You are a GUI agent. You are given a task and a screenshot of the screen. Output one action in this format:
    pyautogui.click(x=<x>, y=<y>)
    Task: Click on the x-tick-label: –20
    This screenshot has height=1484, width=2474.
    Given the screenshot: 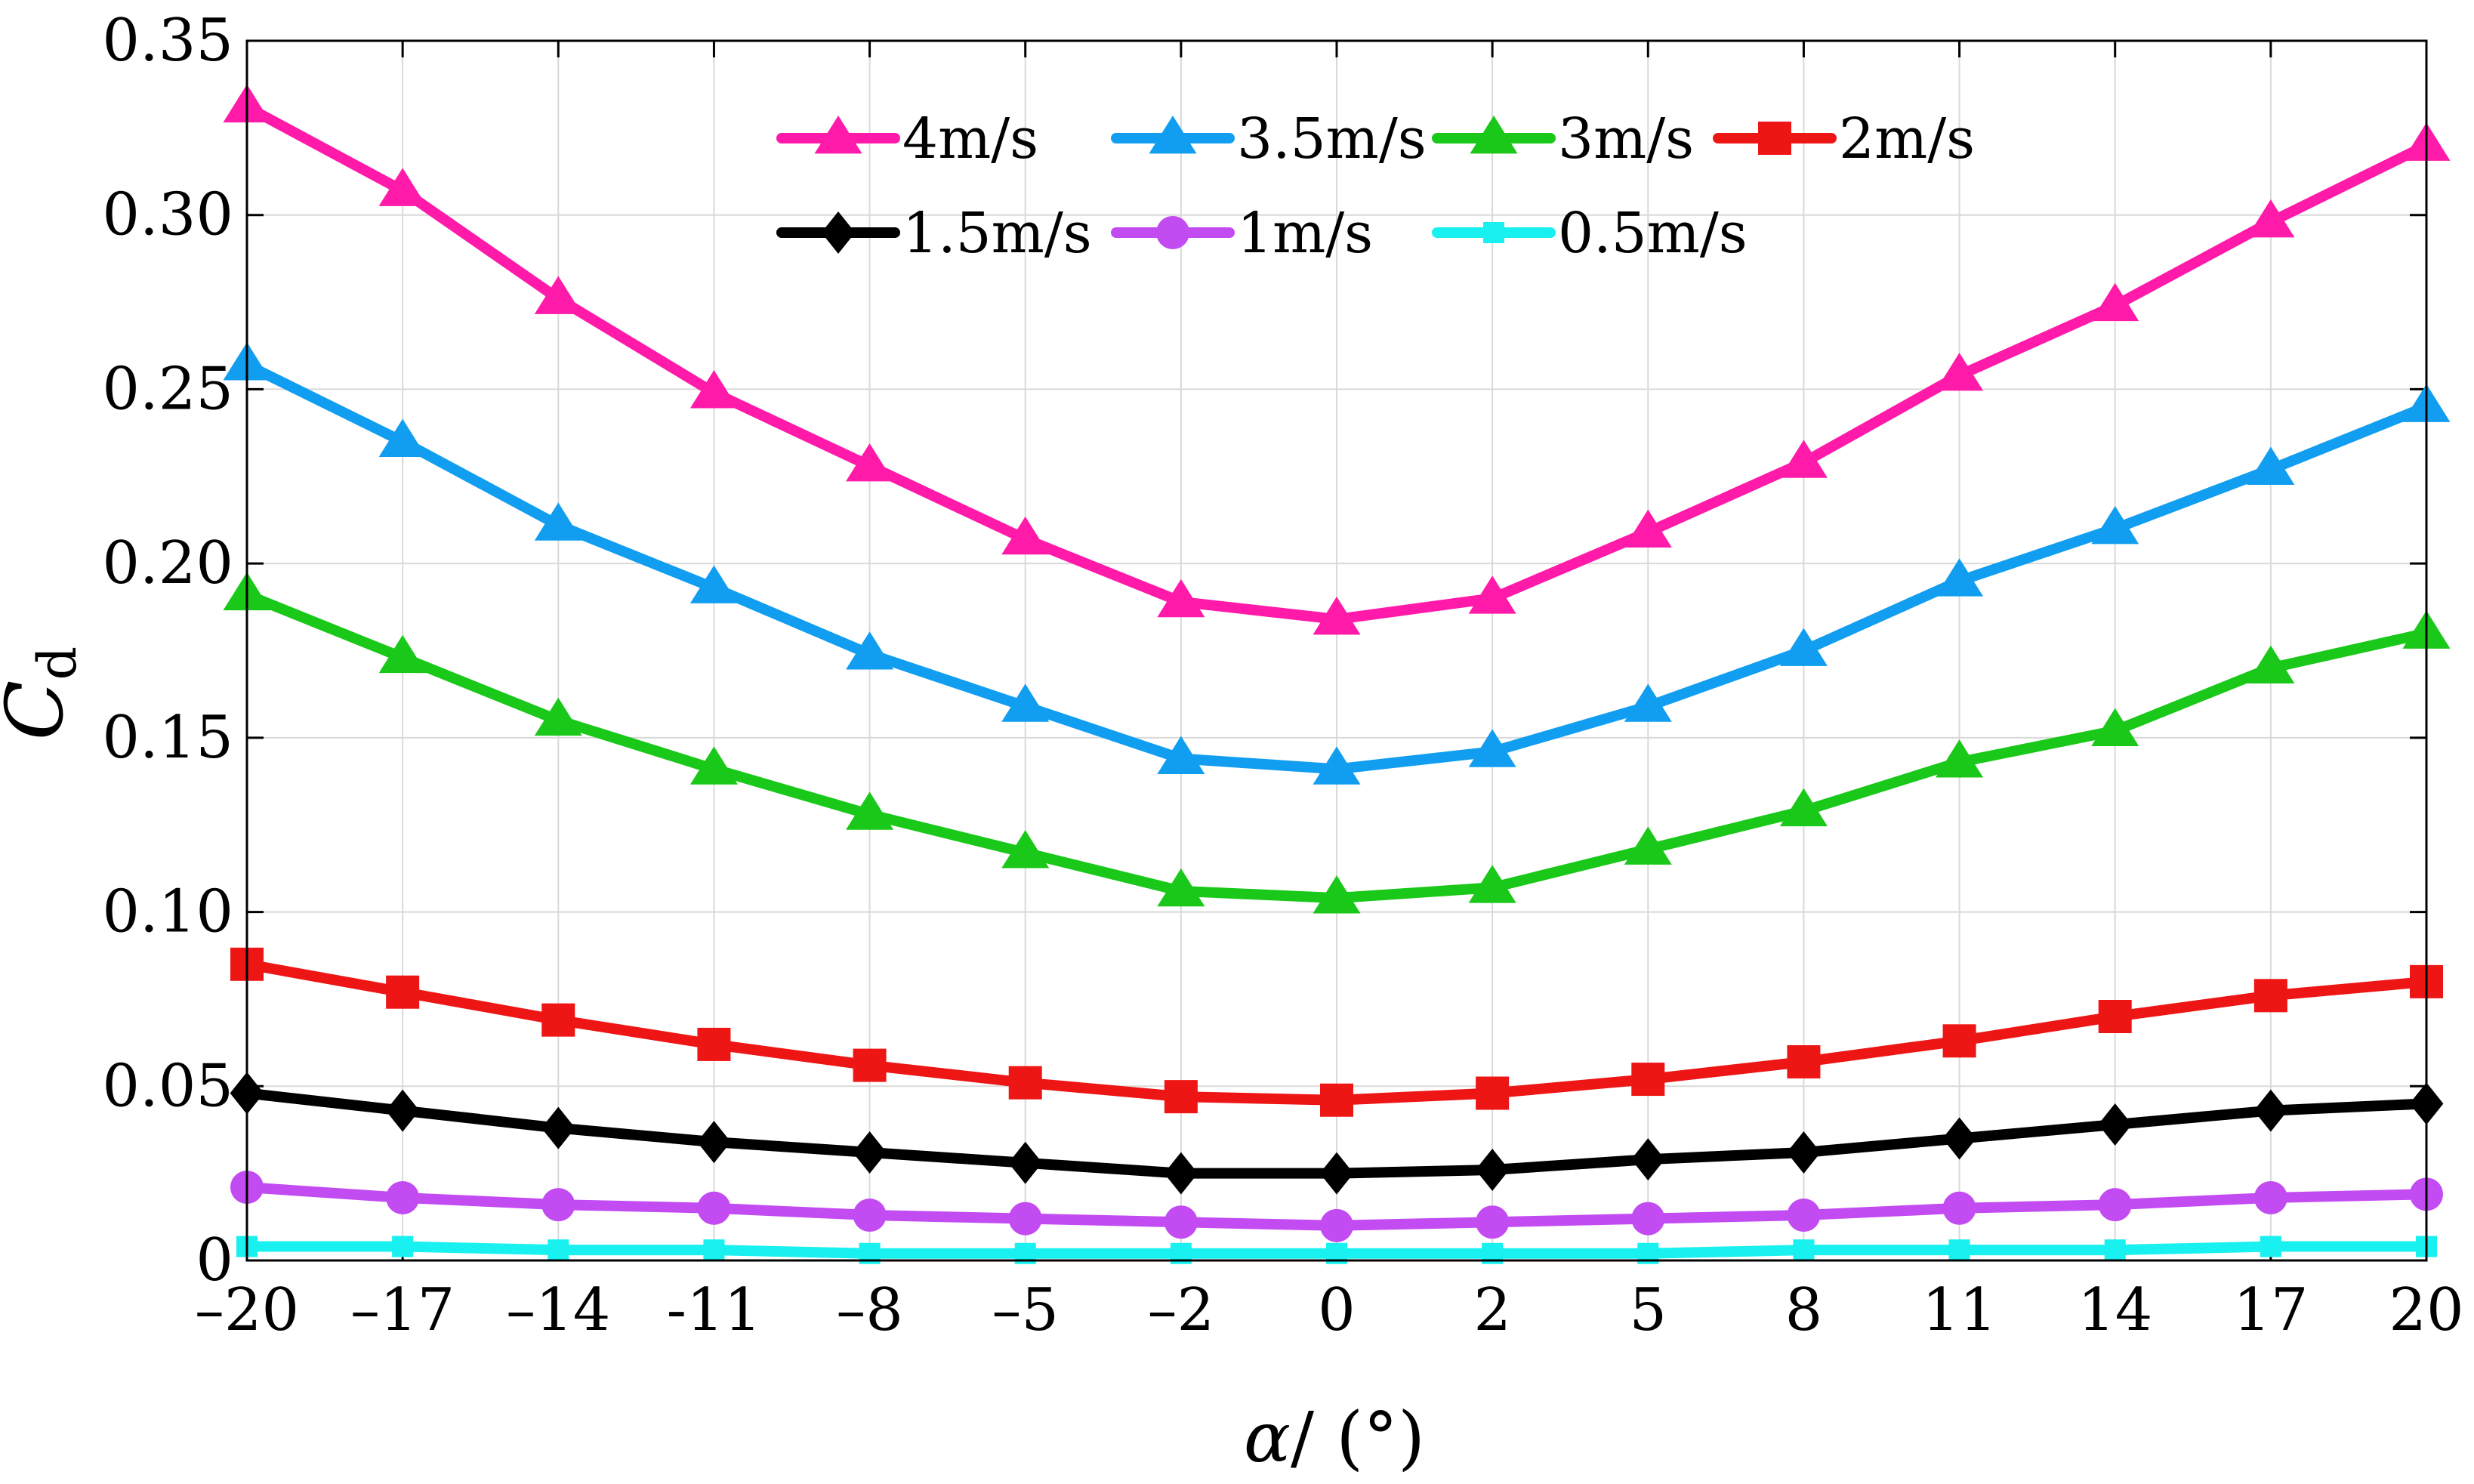 What is the action you would take?
    pyautogui.click(x=247, y=1310)
    